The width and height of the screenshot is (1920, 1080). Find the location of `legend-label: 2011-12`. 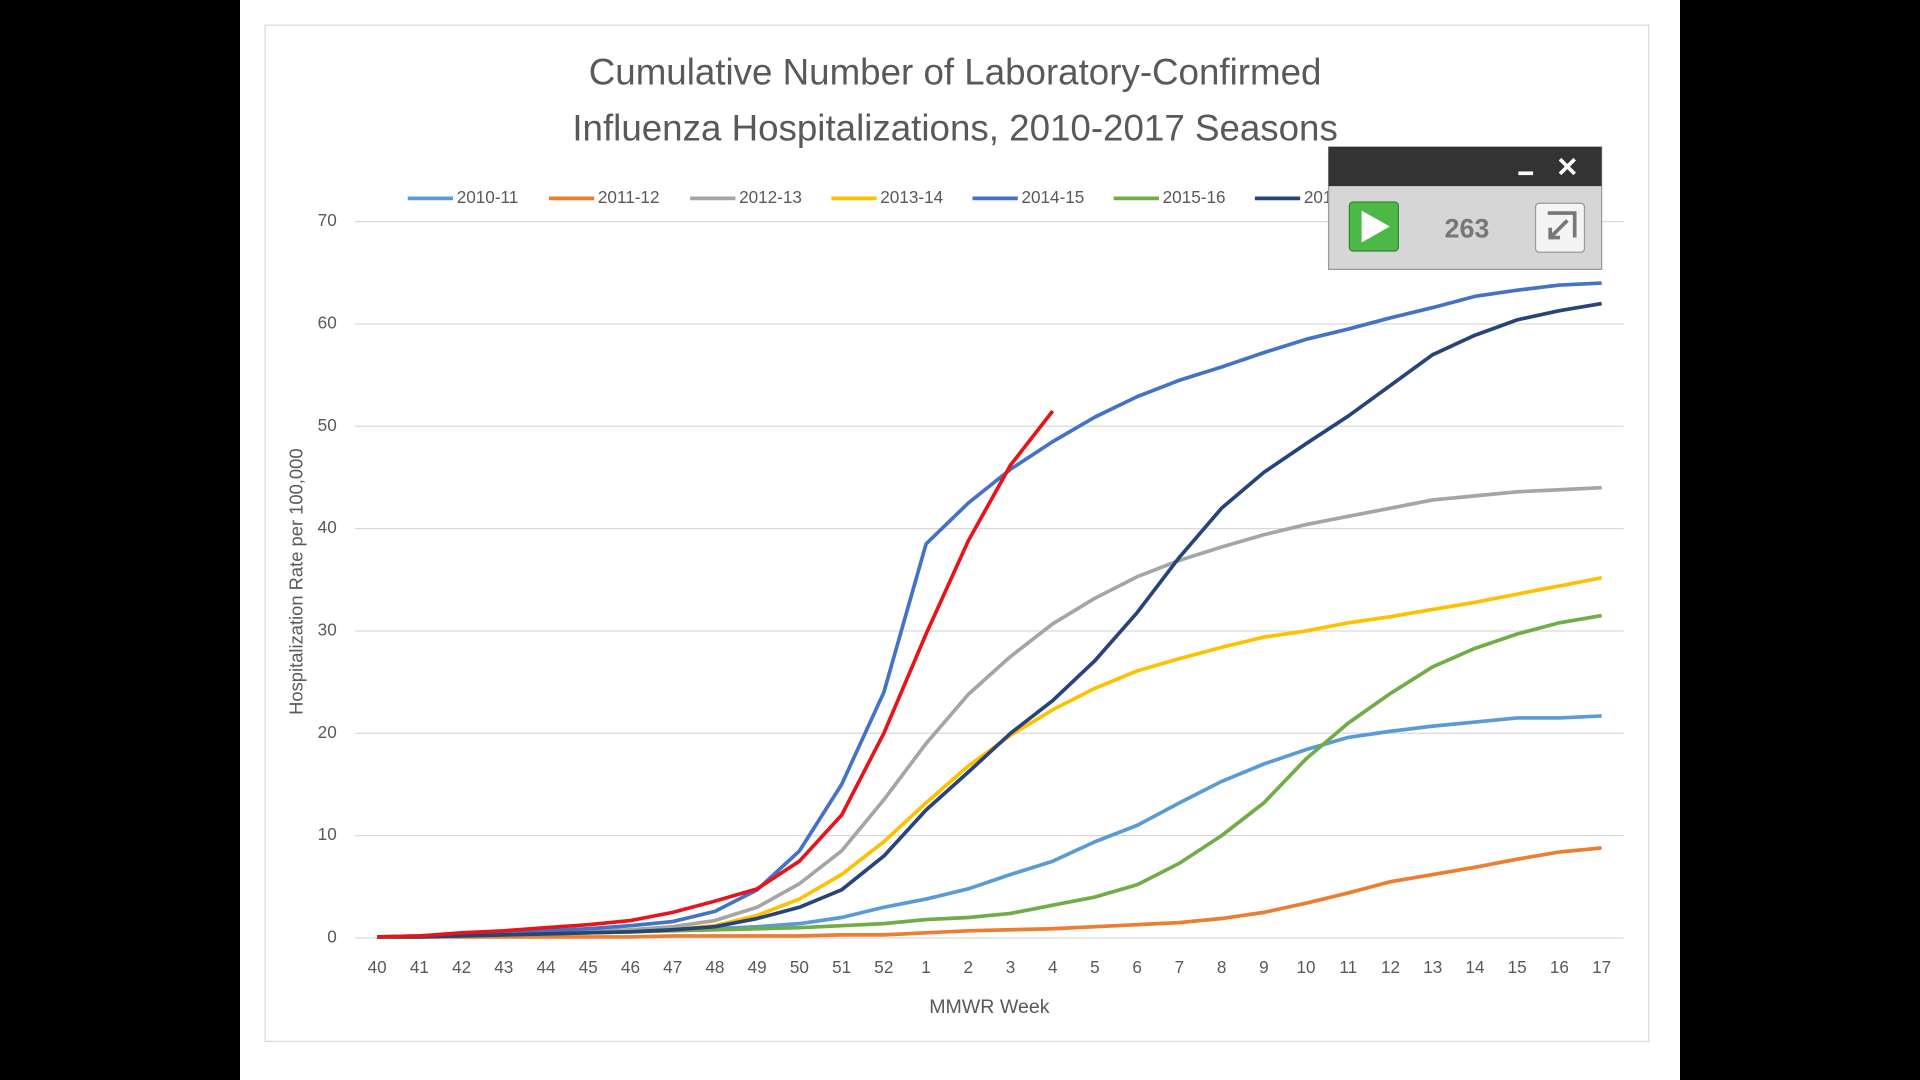

legend-label: 2011-12 is located at coordinates (629, 197).